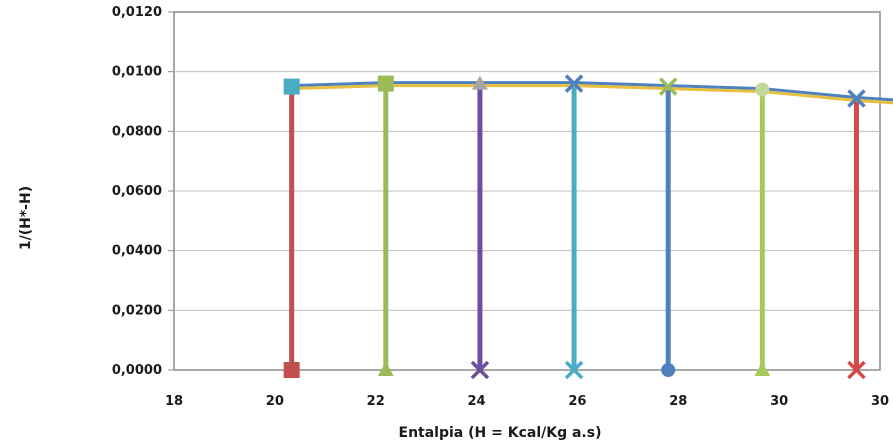 Image resolution: width=893 pixels, height=443 pixels. Describe the element at coordinates (376, 401) in the screenshot. I see `x-tick-label: 22` at that location.